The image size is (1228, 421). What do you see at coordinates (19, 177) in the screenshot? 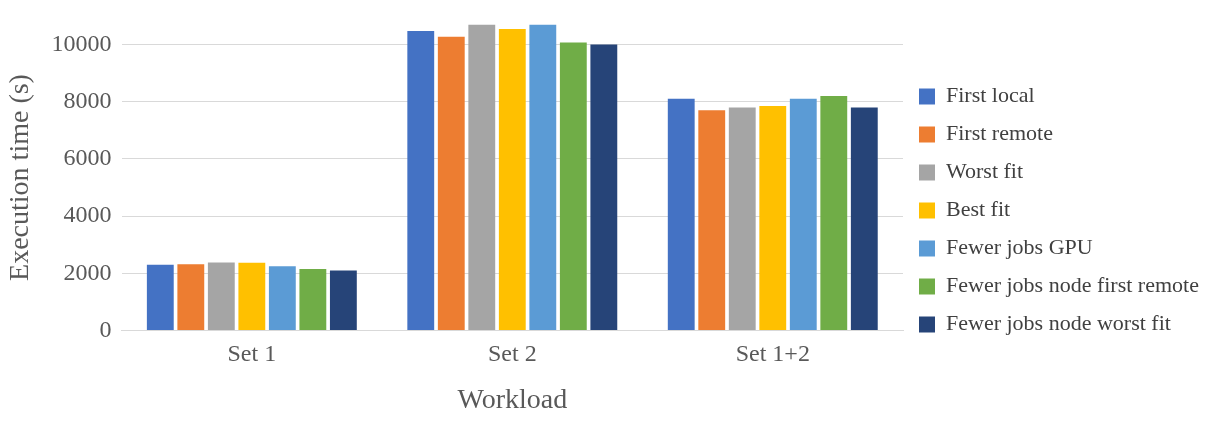
I see `y-axis-title: Execution time (s)` at bounding box center [19, 177].